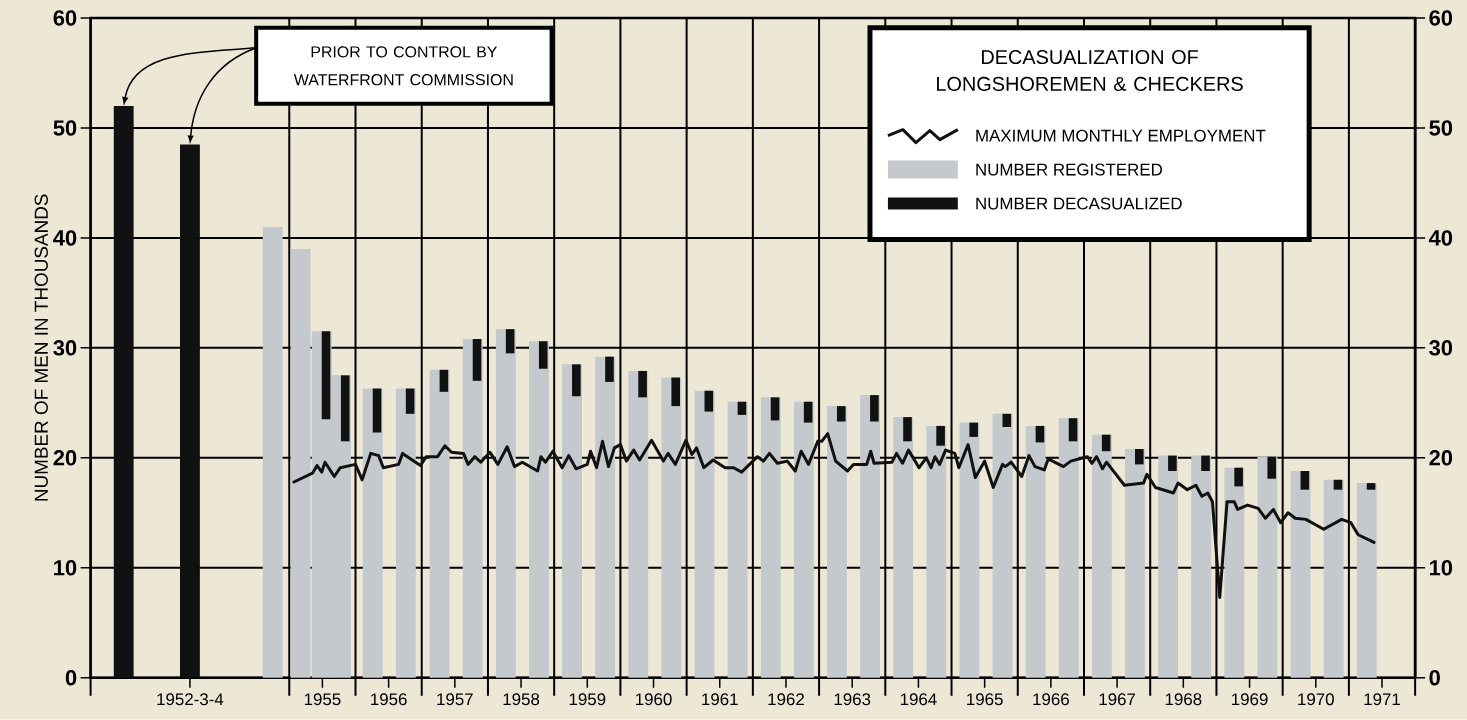  What do you see at coordinates (41, 347) in the screenshot?
I see `y-axis-title: NUMBER OF MEN IN THOUSANDS` at bounding box center [41, 347].